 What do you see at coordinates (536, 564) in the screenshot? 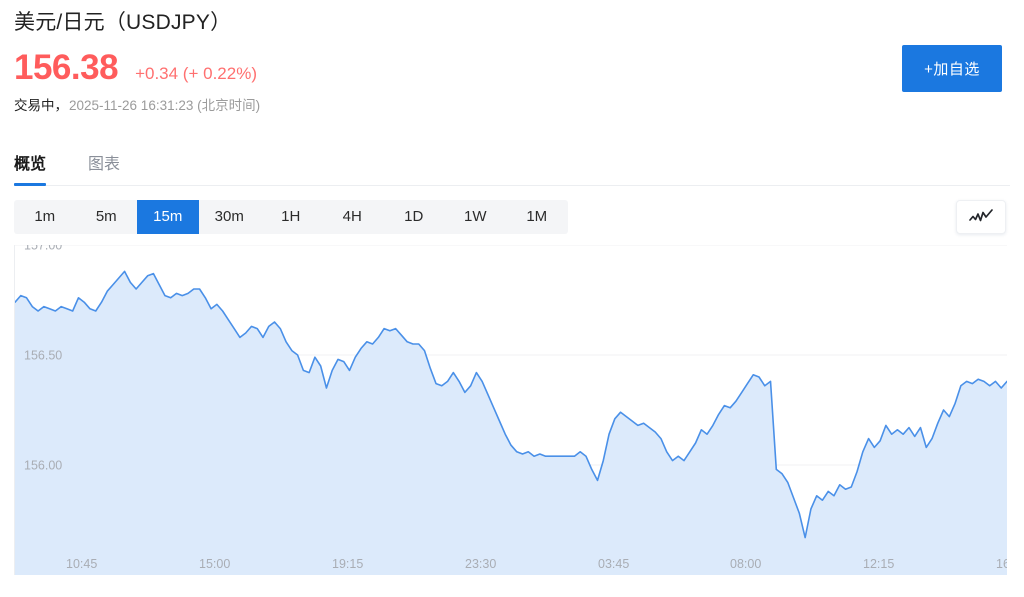
I see `x-axis-labels: 10:45 15:00 19:15 23:30 03:45 08:00 12:15 16:3` at bounding box center [536, 564].